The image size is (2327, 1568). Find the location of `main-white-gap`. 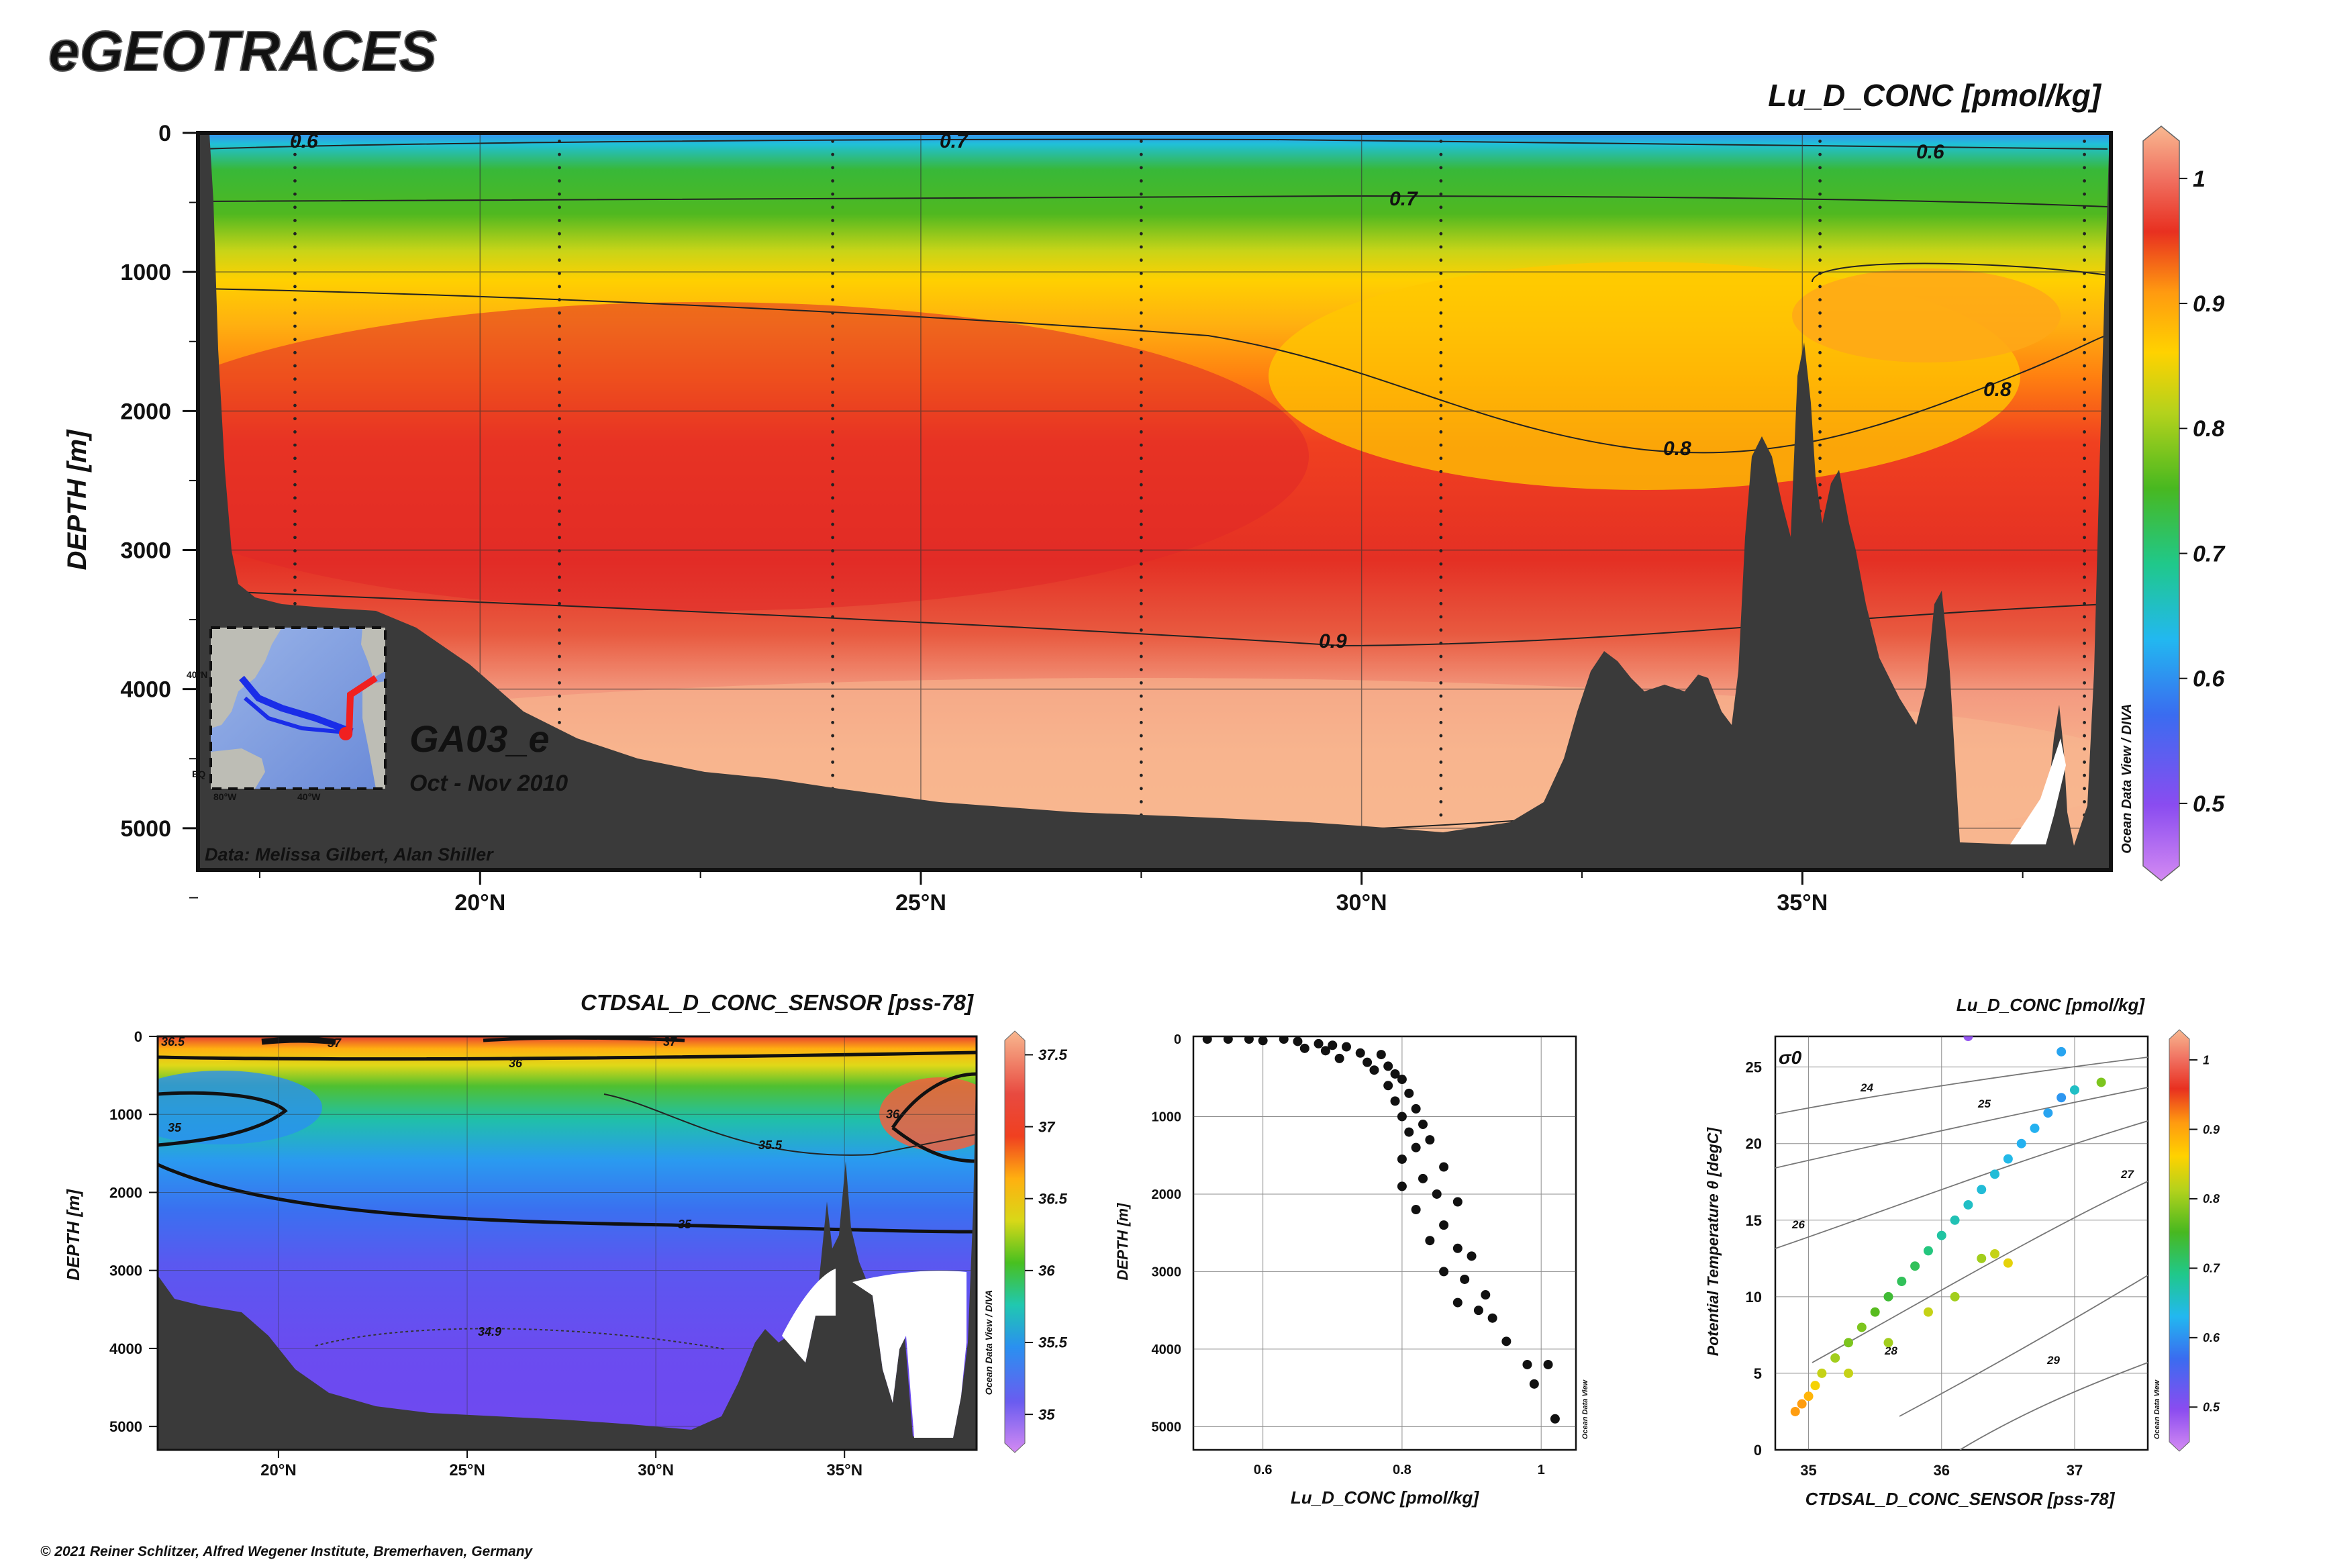

main-white-gap is located at coordinates (2038, 791).